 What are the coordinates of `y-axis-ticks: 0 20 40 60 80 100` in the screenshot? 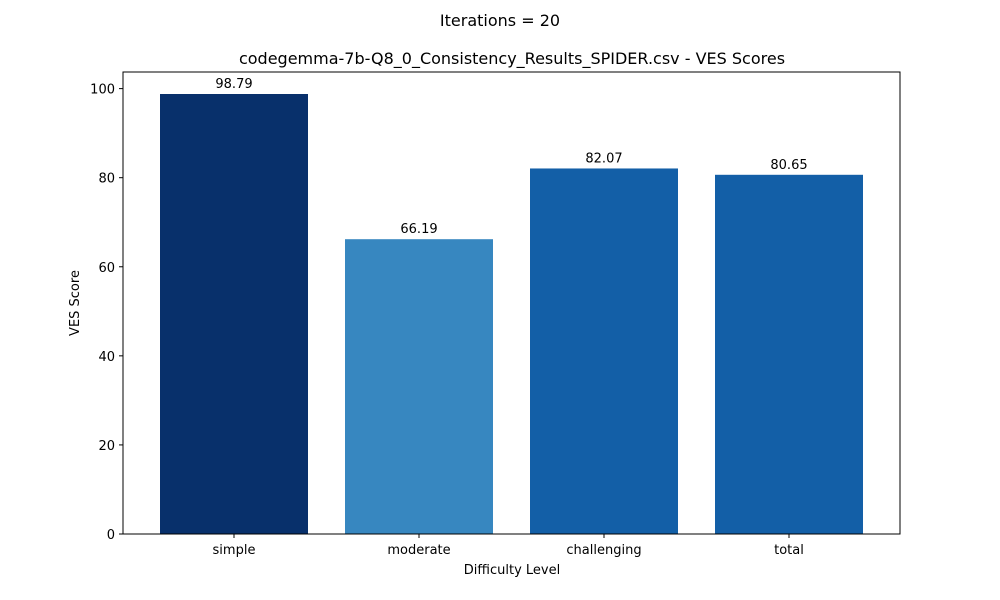 It's located at (106, 313).